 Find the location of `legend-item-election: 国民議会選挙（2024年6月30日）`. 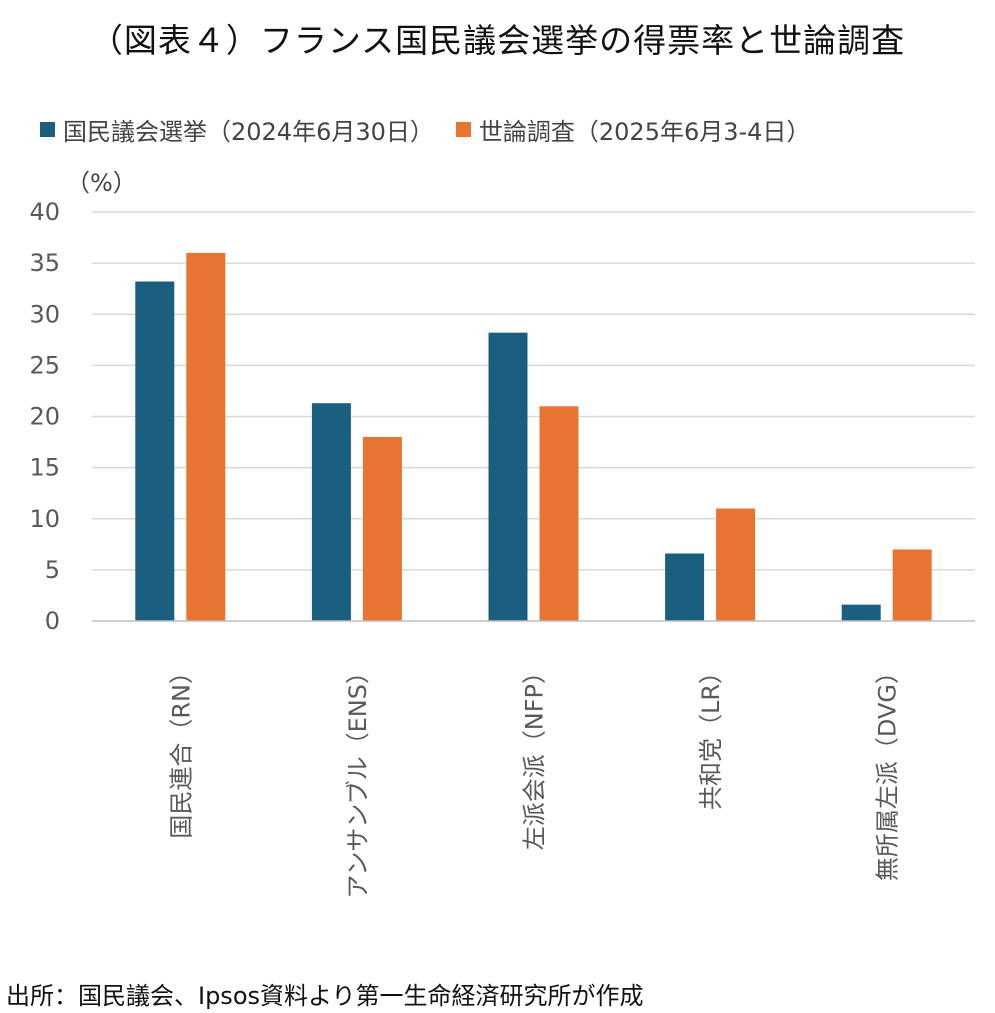

legend-item-election: 国民議会選挙（2024年6月30日） is located at coordinates (237, 129).